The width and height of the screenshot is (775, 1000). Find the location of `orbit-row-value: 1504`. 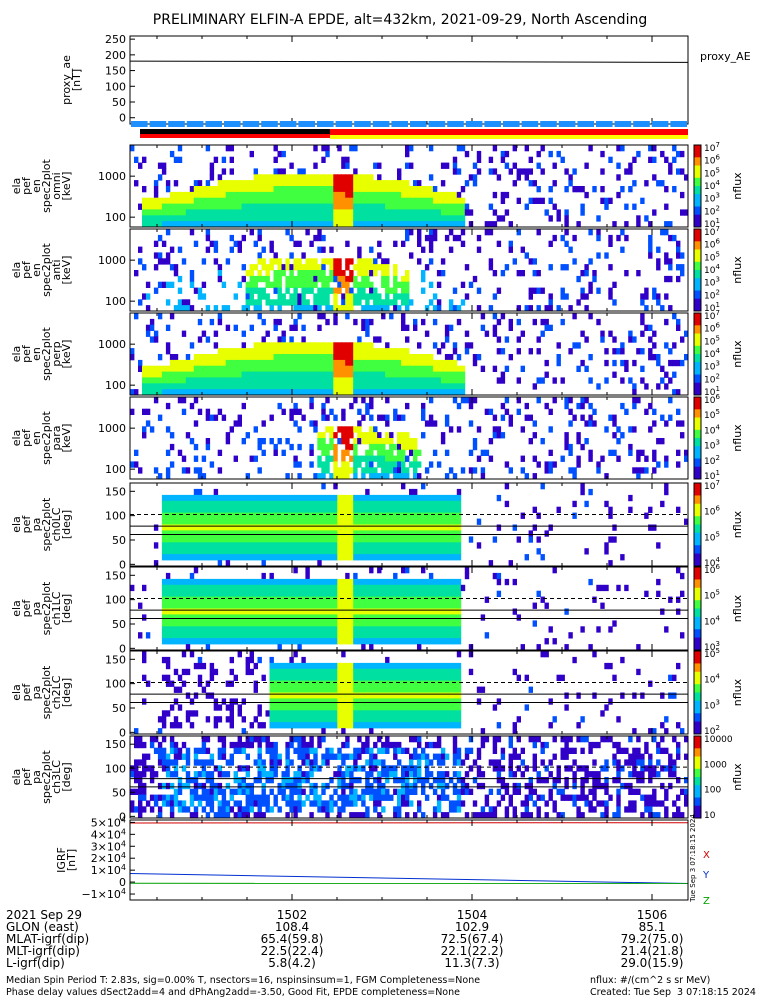

orbit-row-value: 1504 is located at coordinates (472, 915).